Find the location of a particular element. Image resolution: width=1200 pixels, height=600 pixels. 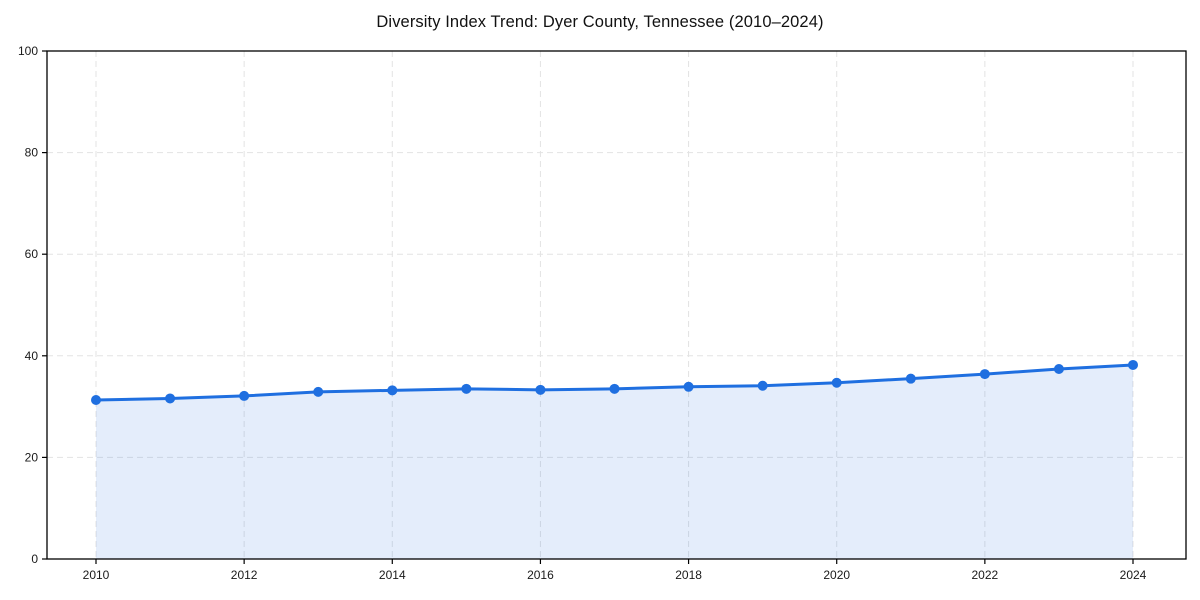

x-tick-label: 2018 is located at coordinates (688, 575).